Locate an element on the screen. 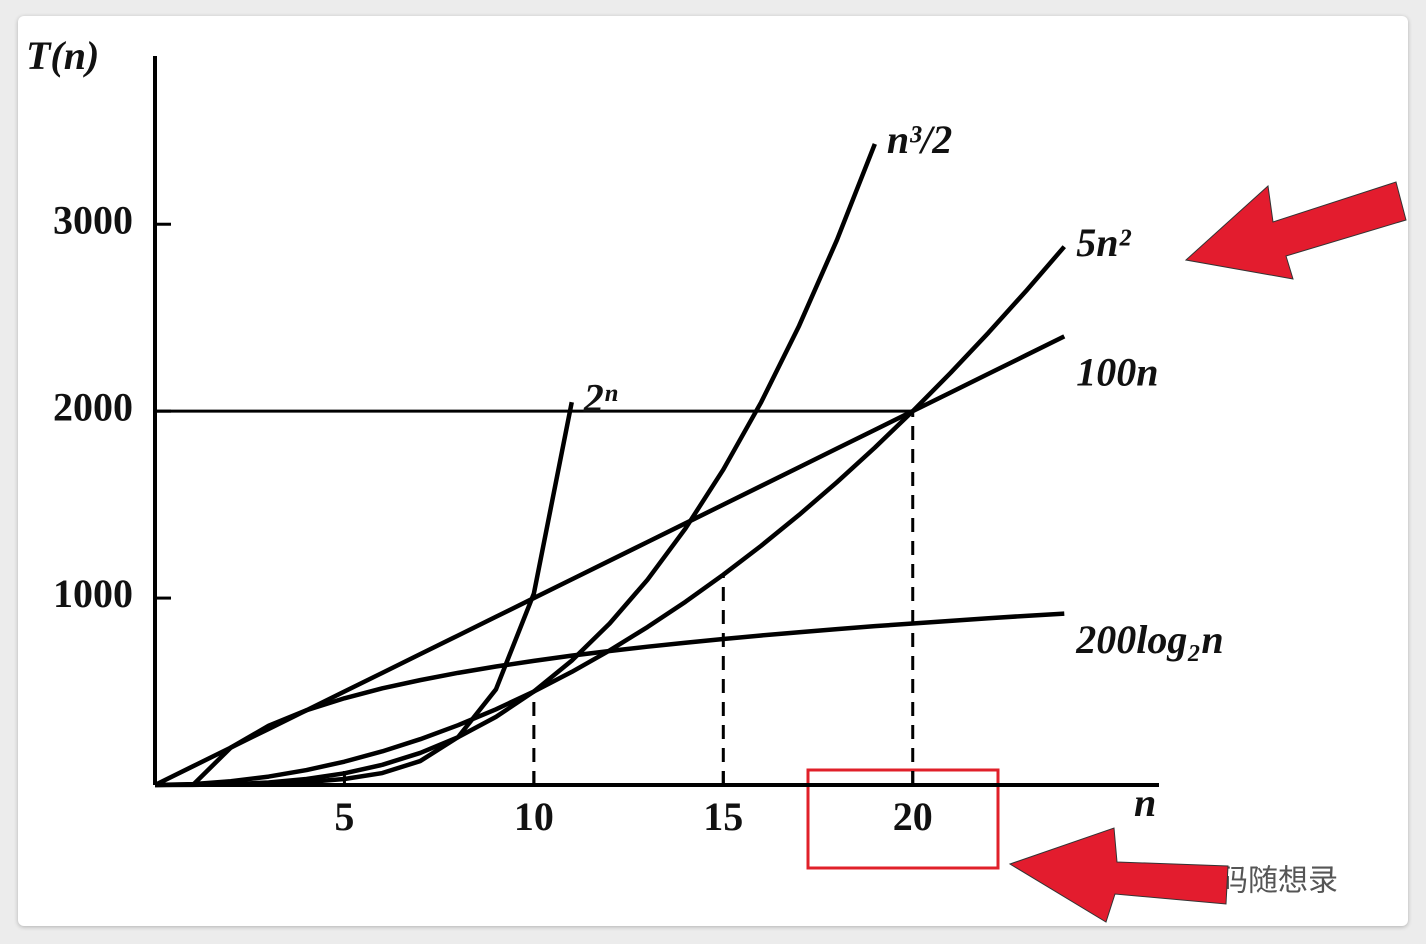  series-label: n³/2 is located at coordinates (919, 139).